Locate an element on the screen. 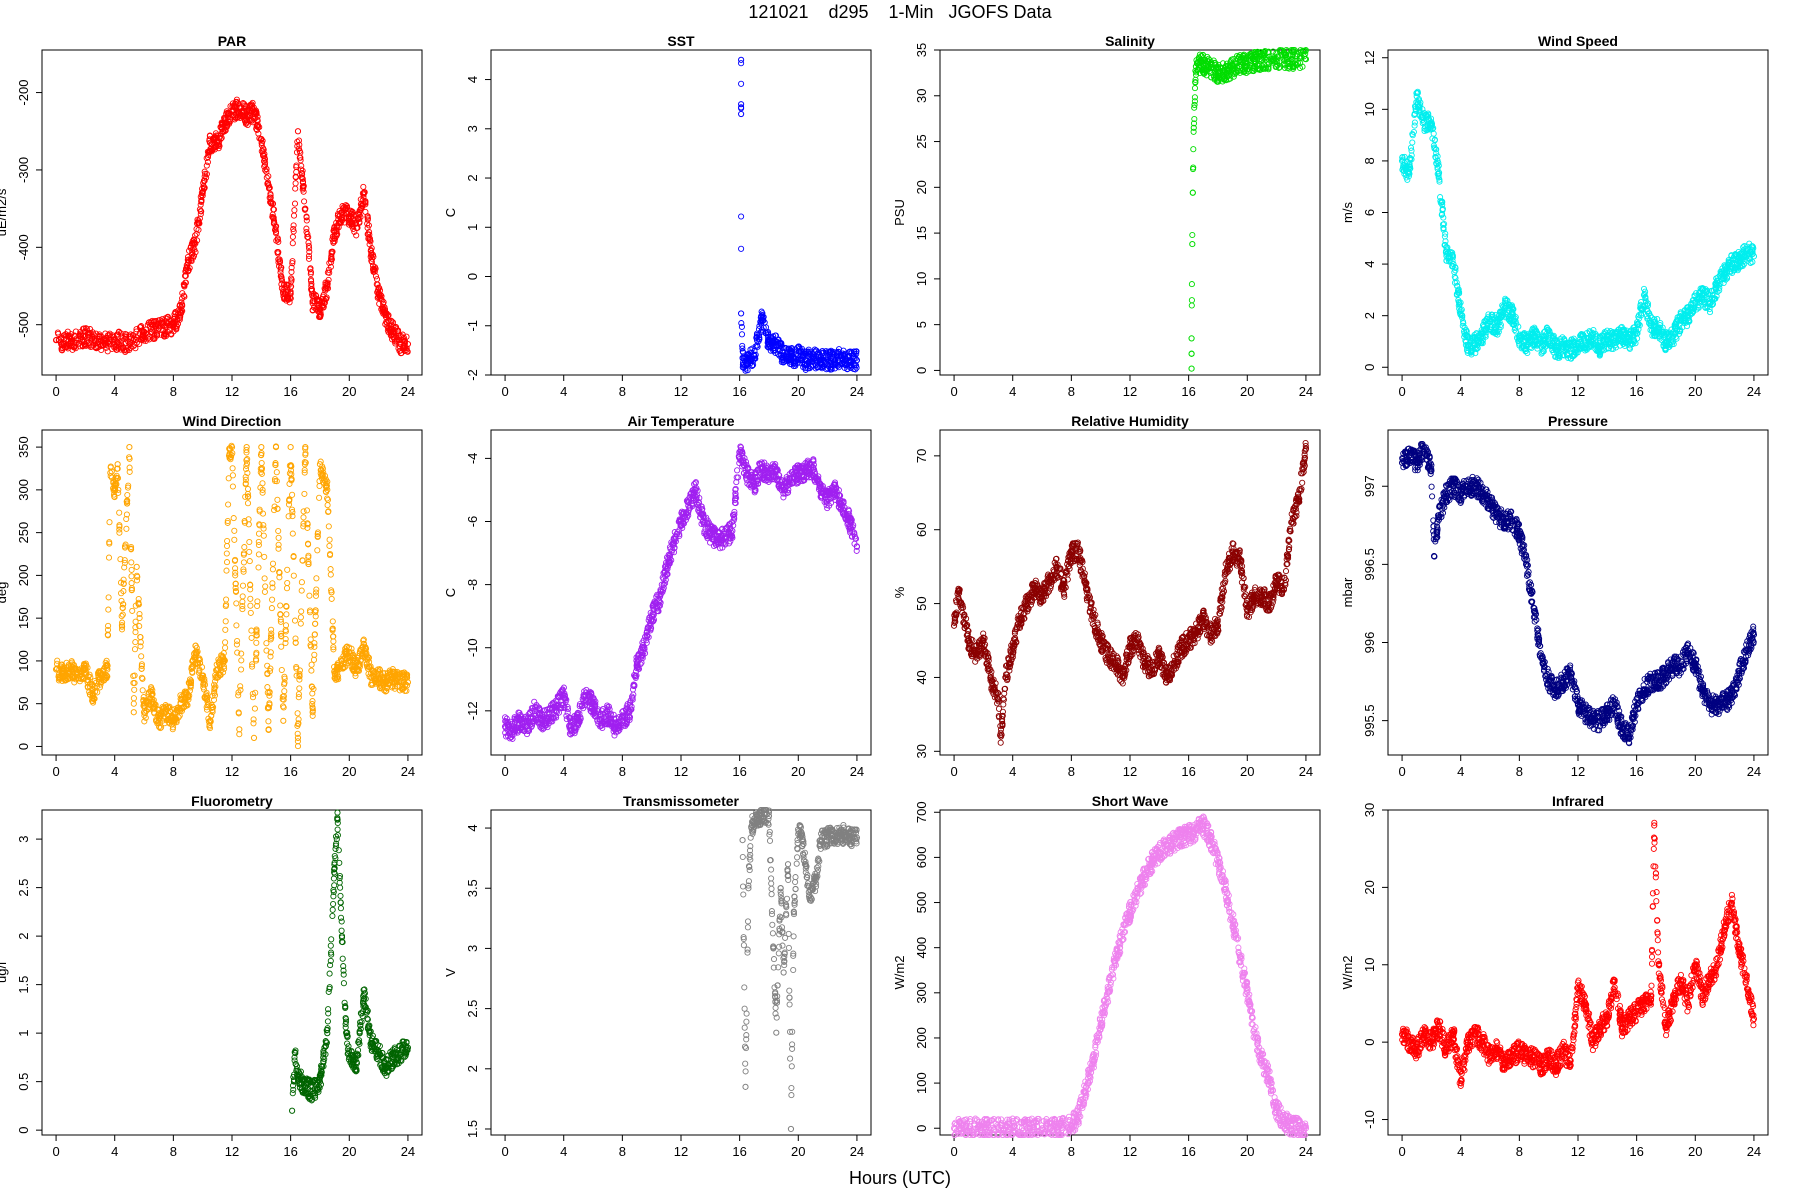 Image resolution: width=1800 pixels, height=1200 pixels. y-tick-label: -1 is located at coordinates (472, 326).